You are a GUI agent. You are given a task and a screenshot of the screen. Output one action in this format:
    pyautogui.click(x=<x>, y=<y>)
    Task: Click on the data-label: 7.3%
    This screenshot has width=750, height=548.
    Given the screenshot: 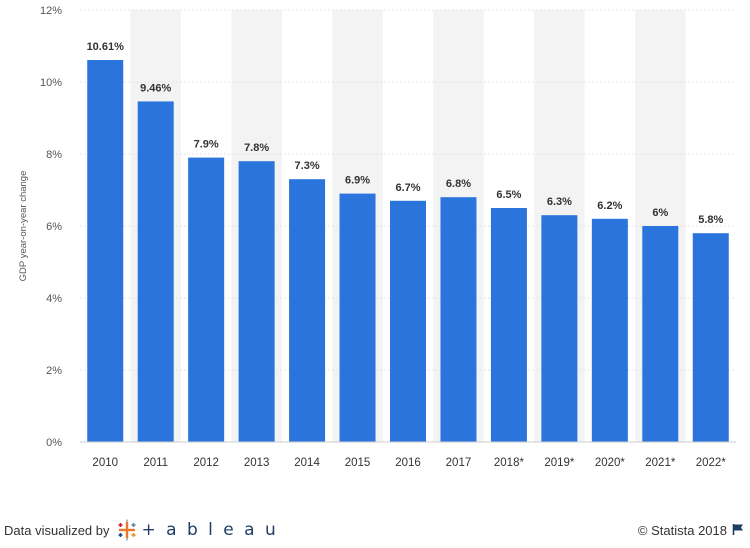 What is the action you would take?
    pyautogui.click(x=307, y=166)
    